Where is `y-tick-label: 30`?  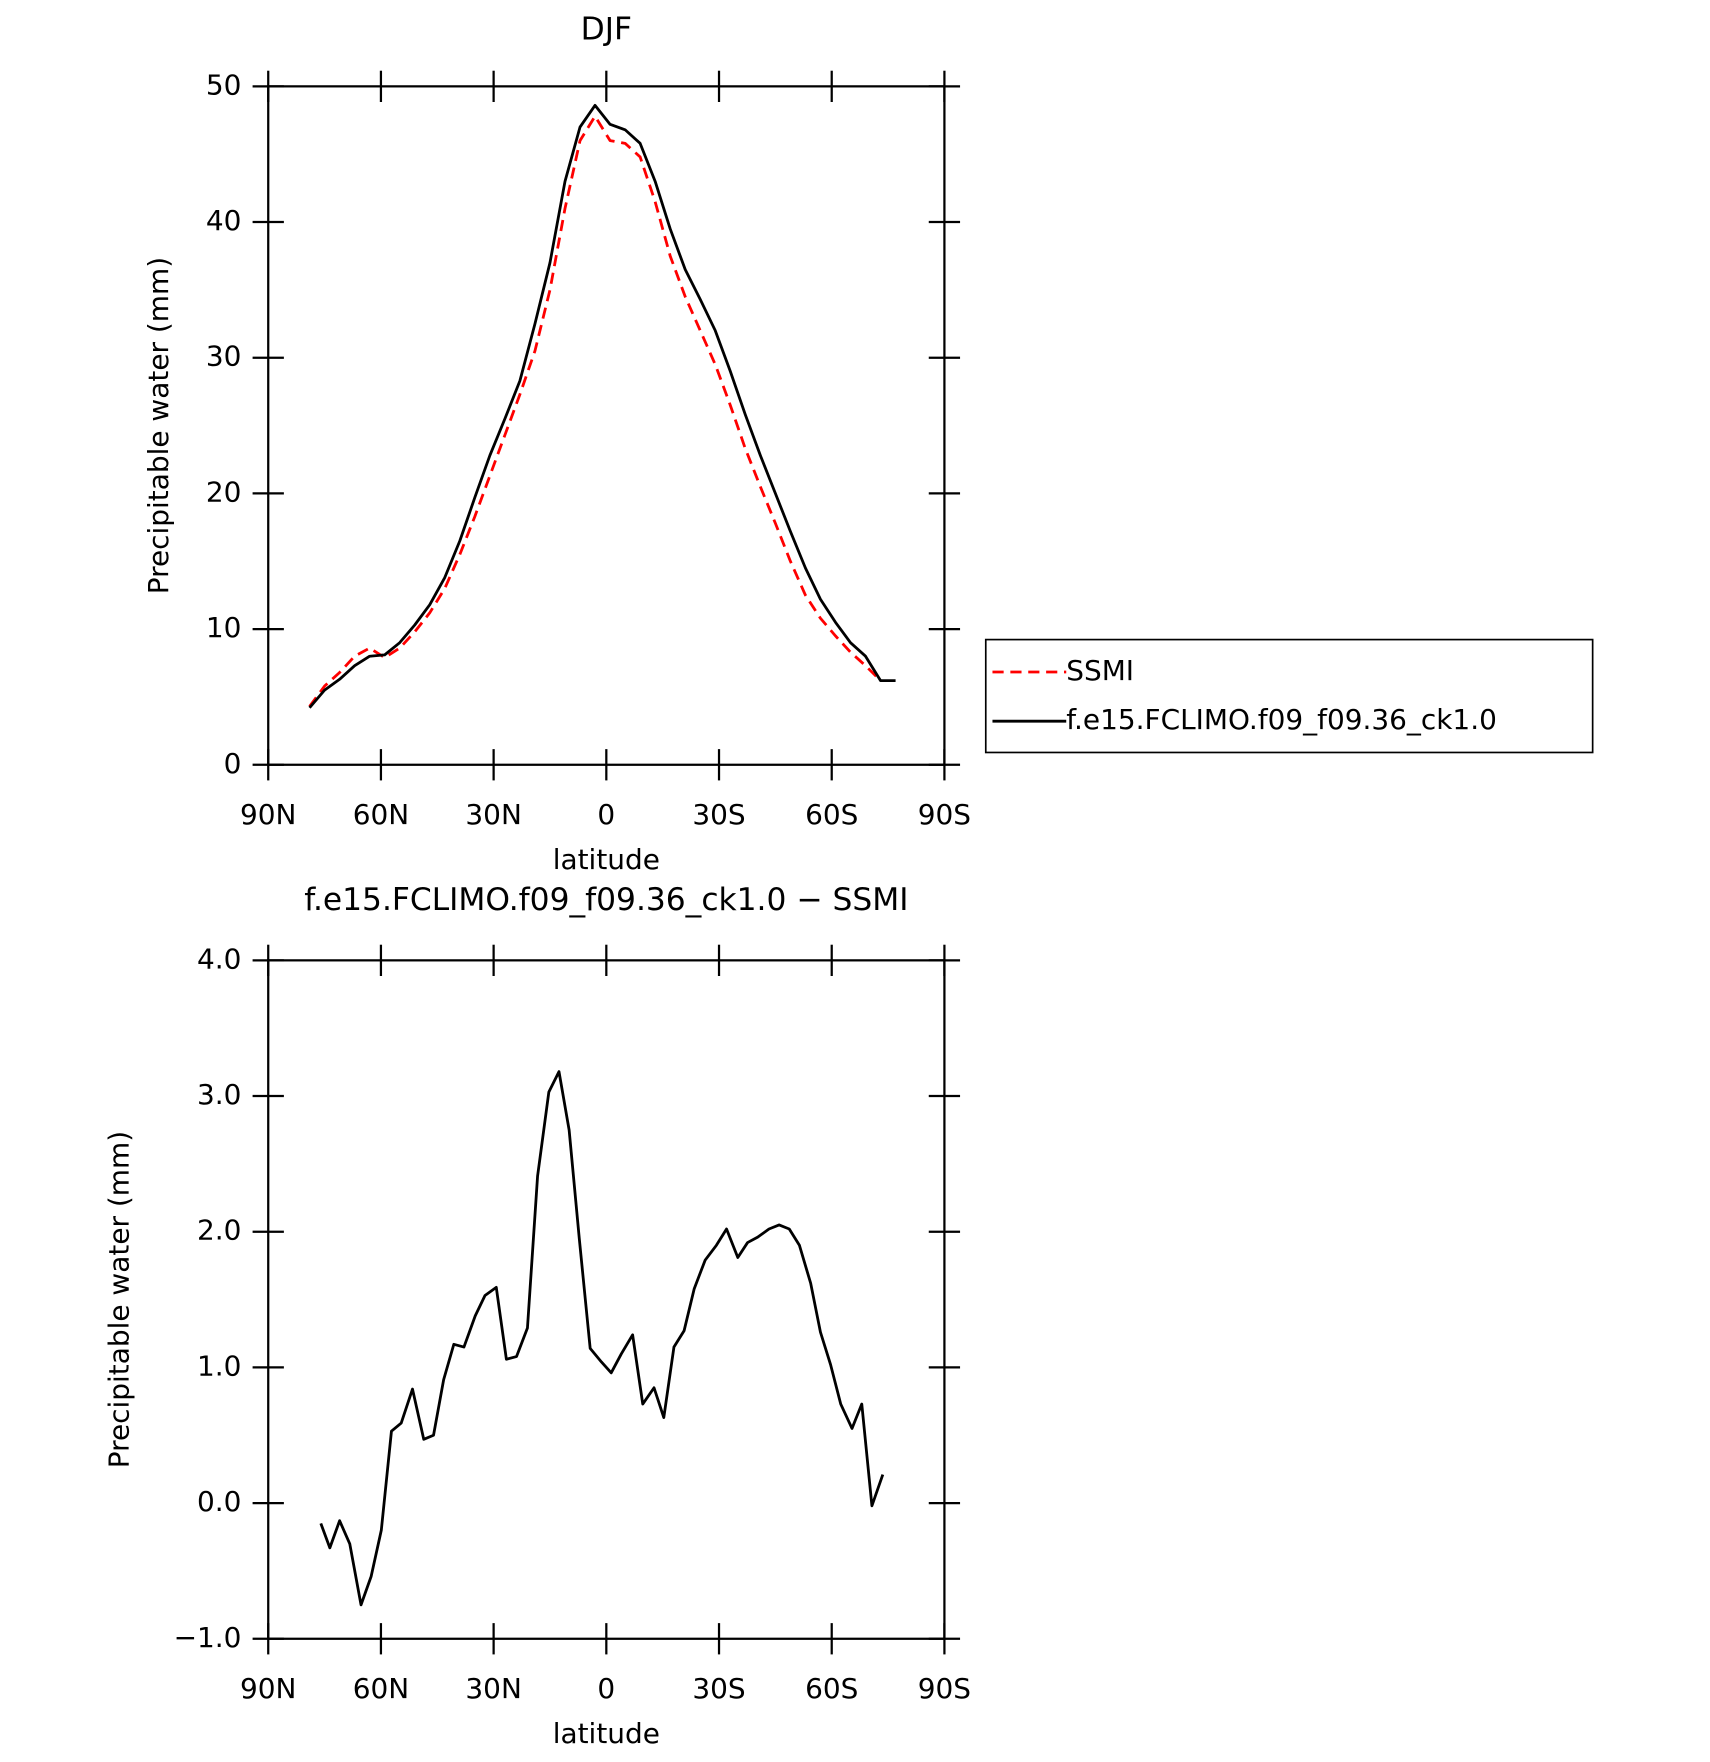
y-tick-label: 30 is located at coordinates (224, 356).